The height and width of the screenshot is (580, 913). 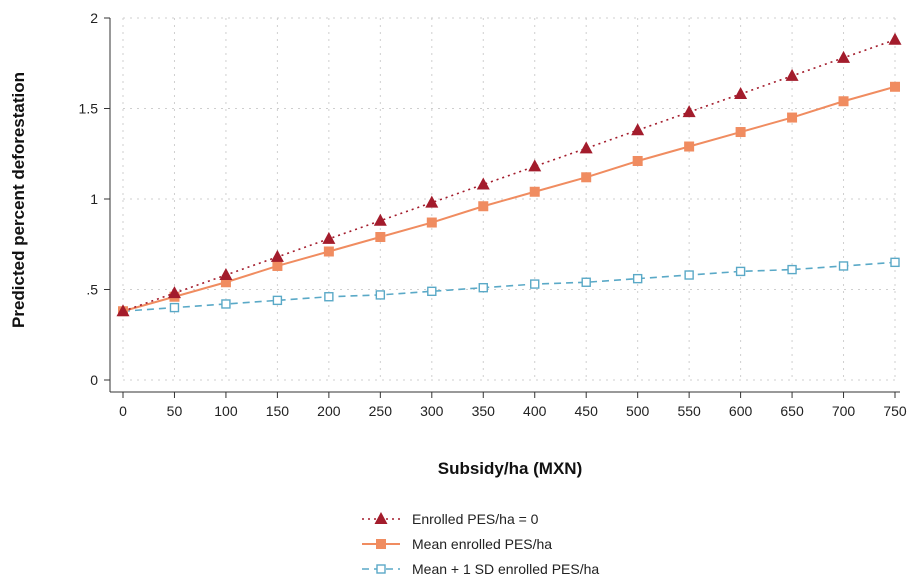 What do you see at coordinates (18, 200) in the screenshot?
I see `y-axis-title: Predicted percent deforestation` at bounding box center [18, 200].